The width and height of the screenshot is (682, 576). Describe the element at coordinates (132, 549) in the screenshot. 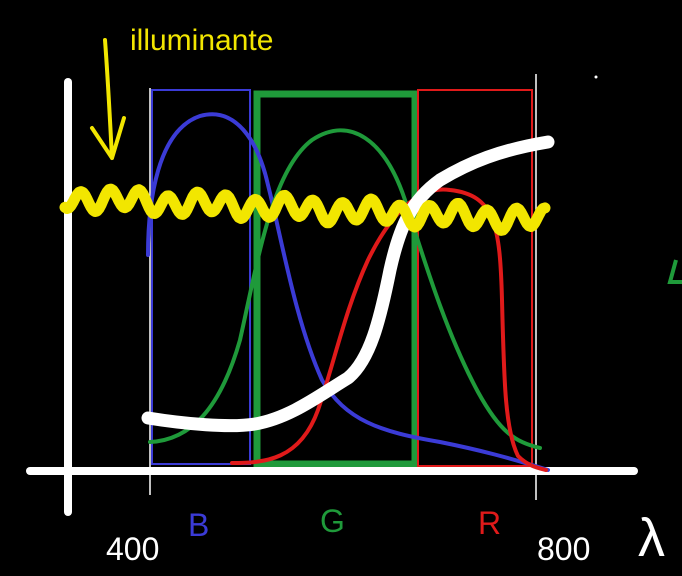

I see `tick-400-label: 400` at that location.